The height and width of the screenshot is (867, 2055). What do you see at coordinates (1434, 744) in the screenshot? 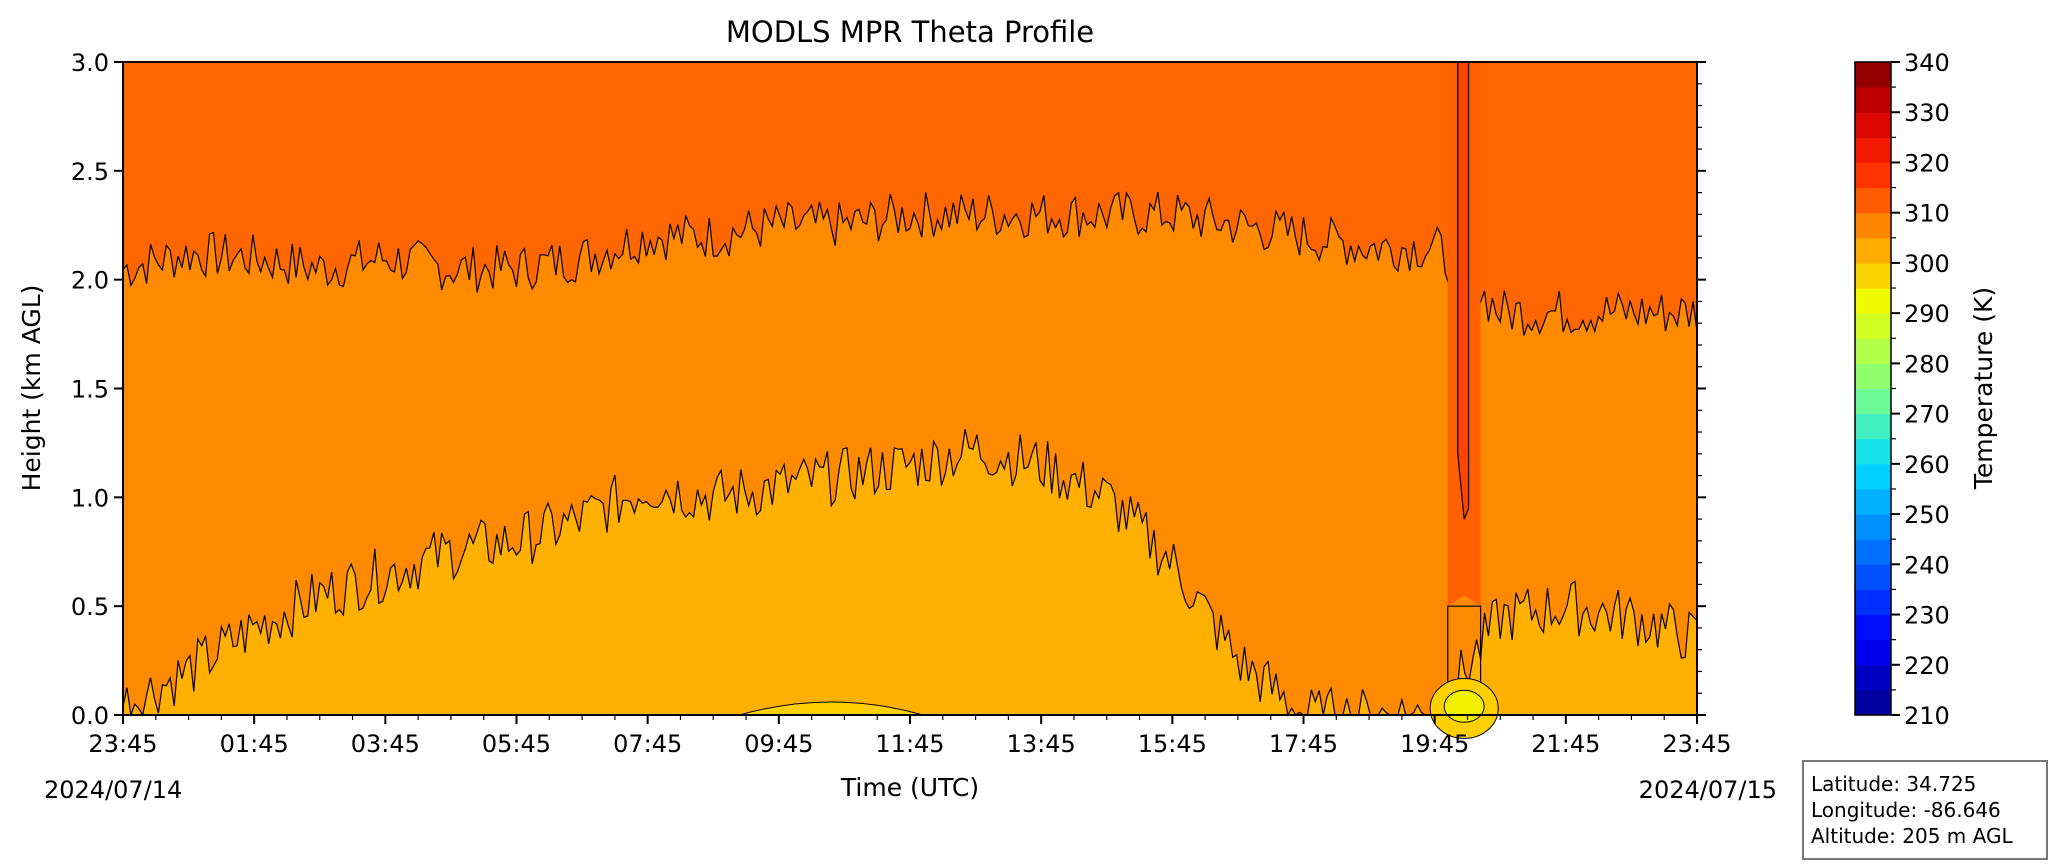
I see `x-tick-label: 19:45` at bounding box center [1434, 744].